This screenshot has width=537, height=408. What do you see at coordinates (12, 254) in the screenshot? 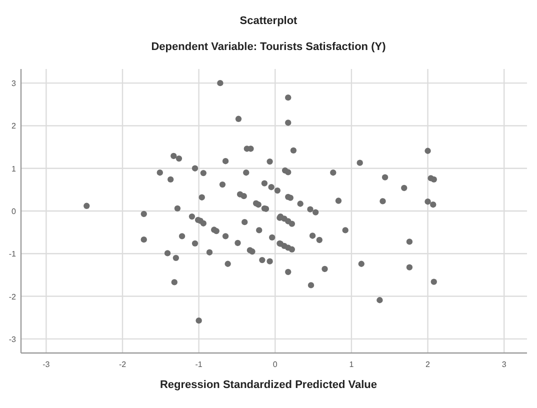
I see `y-tick-label: -1` at bounding box center [12, 254].